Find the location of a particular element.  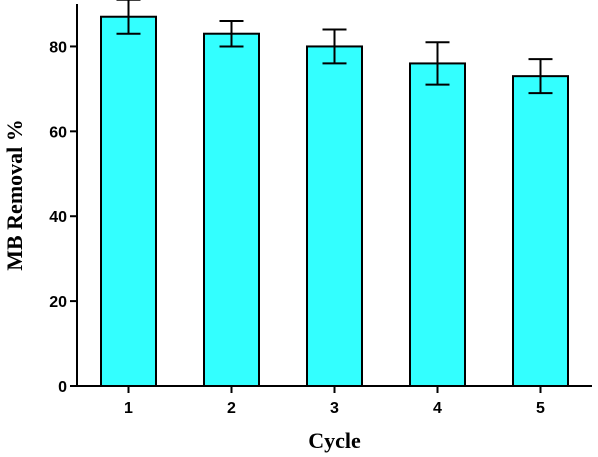

x-tick-label: 3 is located at coordinates (334, 408).